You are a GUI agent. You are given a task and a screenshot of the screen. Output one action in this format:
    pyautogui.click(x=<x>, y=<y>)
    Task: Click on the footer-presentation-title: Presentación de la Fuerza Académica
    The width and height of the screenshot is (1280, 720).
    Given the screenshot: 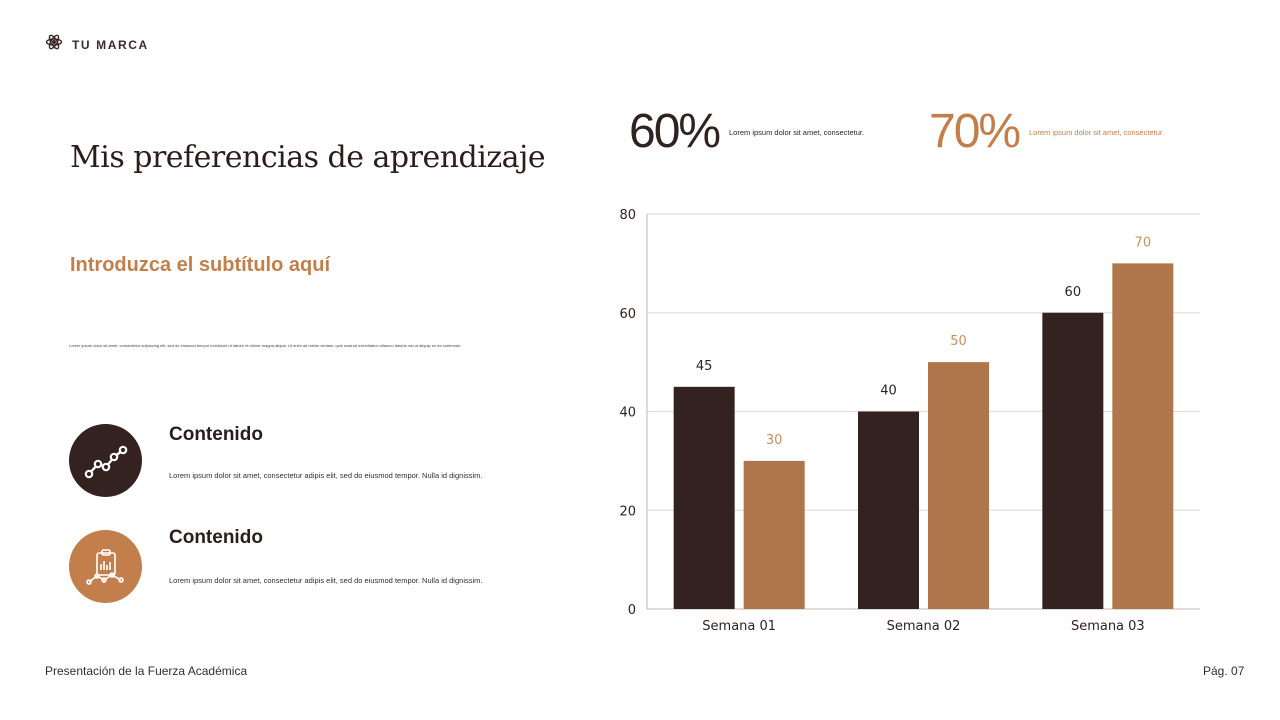 What is the action you would take?
    pyautogui.click(x=146, y=671)
    